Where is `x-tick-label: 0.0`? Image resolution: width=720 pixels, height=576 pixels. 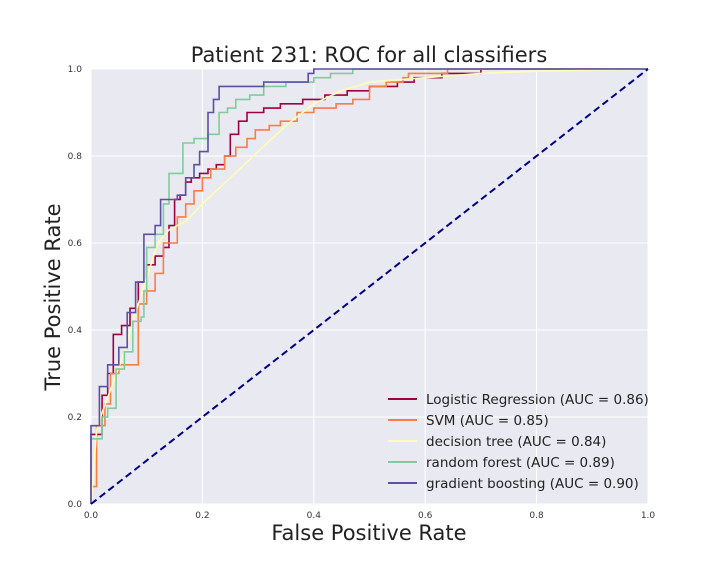 x-tick-label: 0.0 is located at coordinates (91, 516).